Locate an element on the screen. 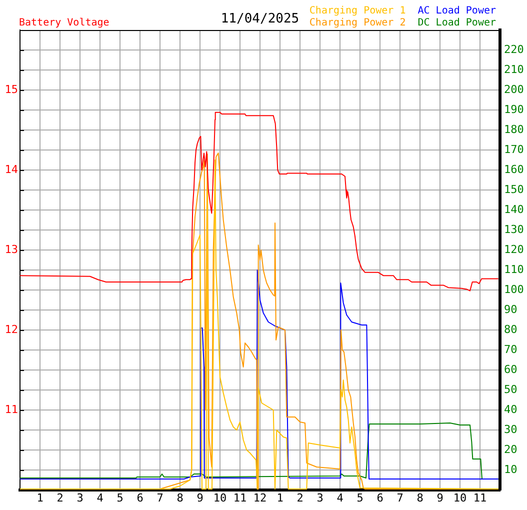  y-tick-label: 11 is located at coordinates (11, 409).